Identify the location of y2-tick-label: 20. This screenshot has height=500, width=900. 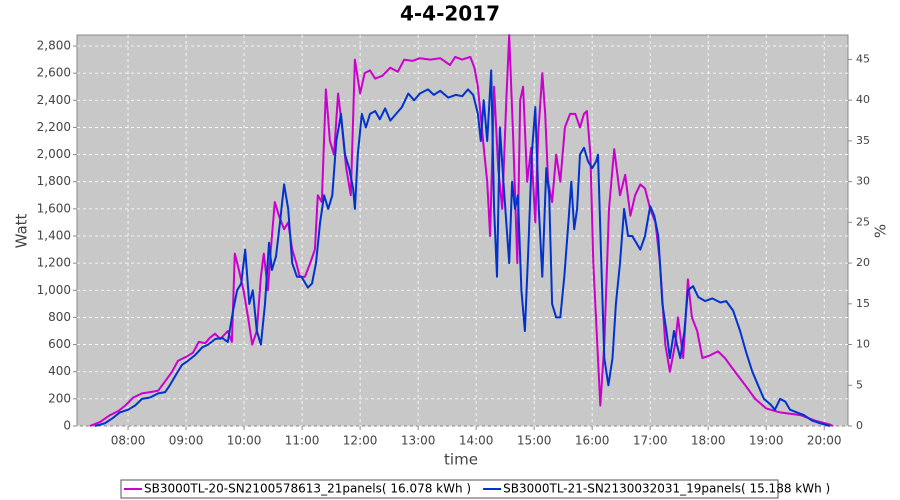
(863, 262).